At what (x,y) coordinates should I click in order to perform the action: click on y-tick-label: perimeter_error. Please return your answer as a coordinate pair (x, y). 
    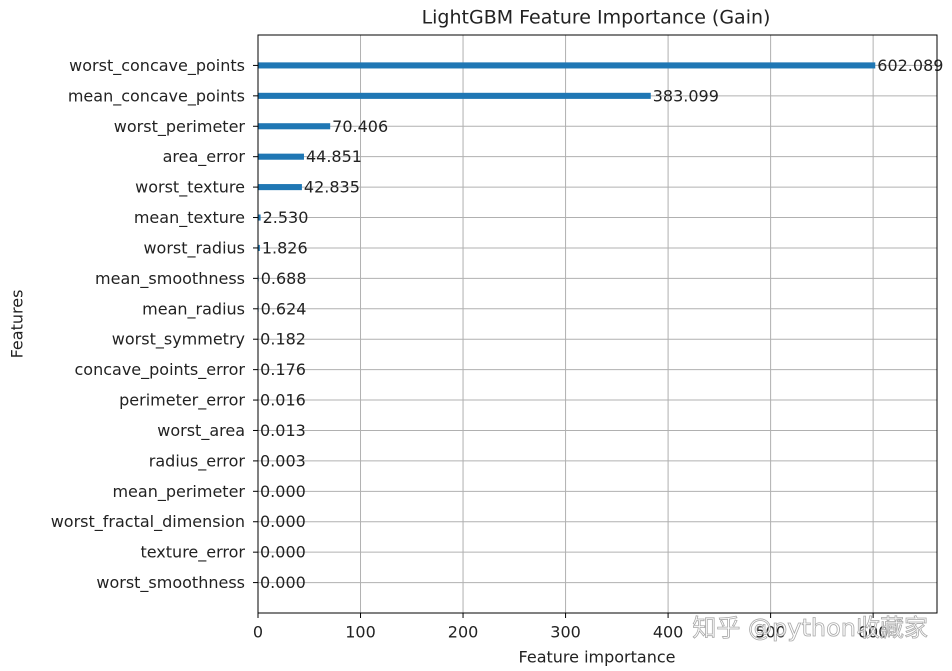
    Looking at the image, I should click on (182, 401).